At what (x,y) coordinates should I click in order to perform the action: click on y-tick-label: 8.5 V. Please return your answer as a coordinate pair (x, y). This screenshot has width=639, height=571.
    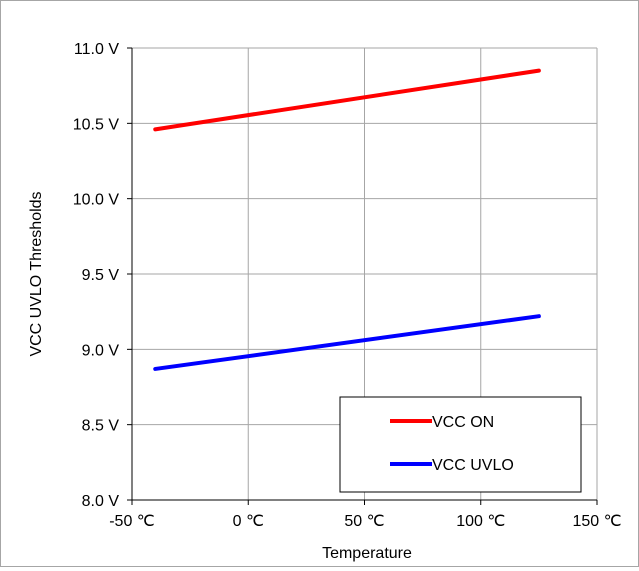
    Looking at the image, I should click on (101, 426).